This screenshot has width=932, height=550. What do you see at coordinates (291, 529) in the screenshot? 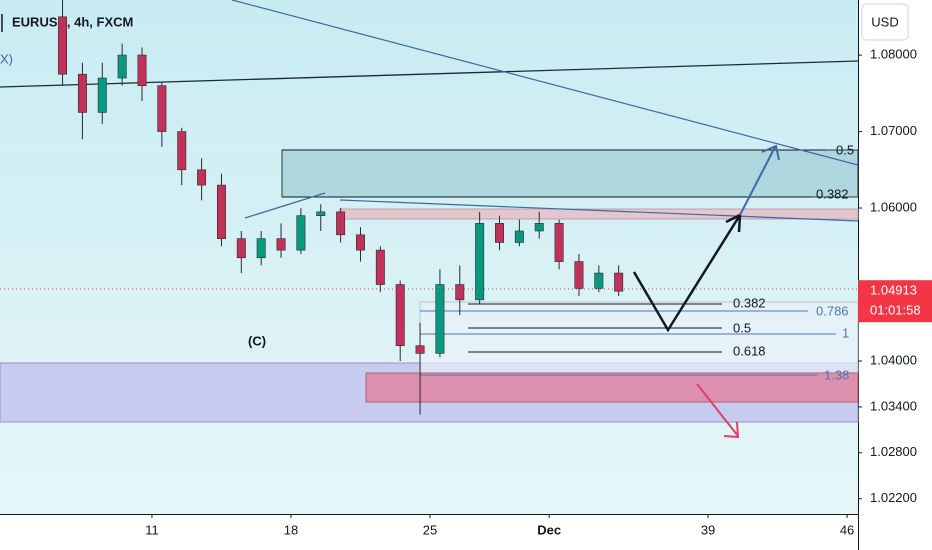
I see `x-tick-label: 18` at bounding box center [291, 529].